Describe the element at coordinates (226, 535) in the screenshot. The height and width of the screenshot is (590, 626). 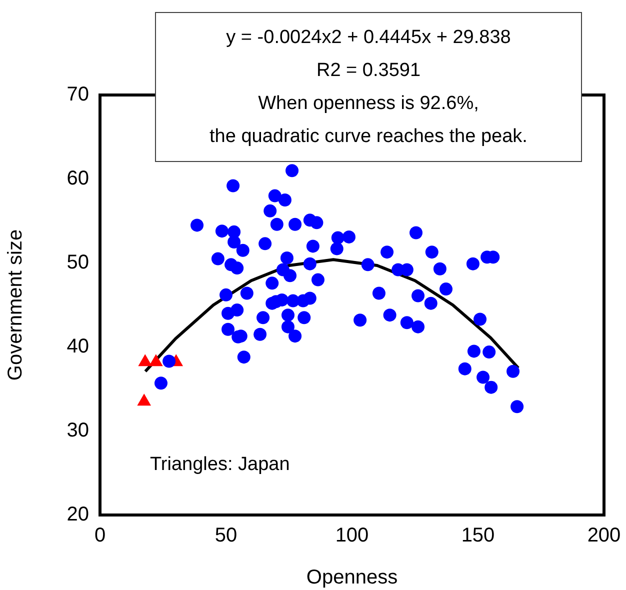
I see `x-tick-label: 50` at that location.